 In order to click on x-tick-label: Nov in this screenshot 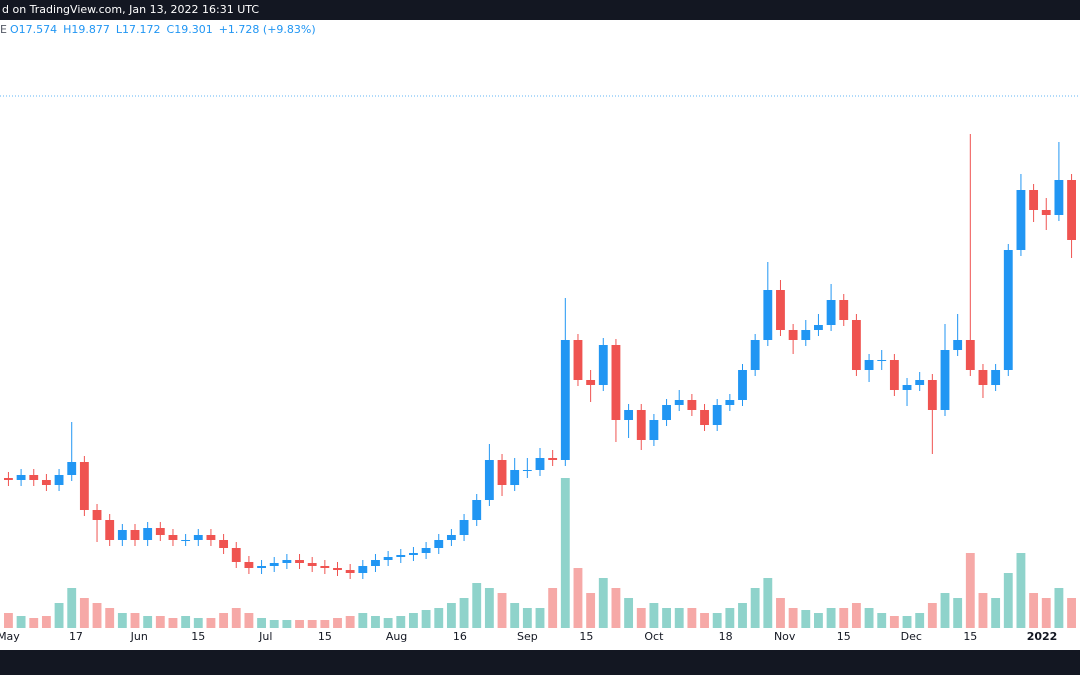, I will do `click(785, 636)`.